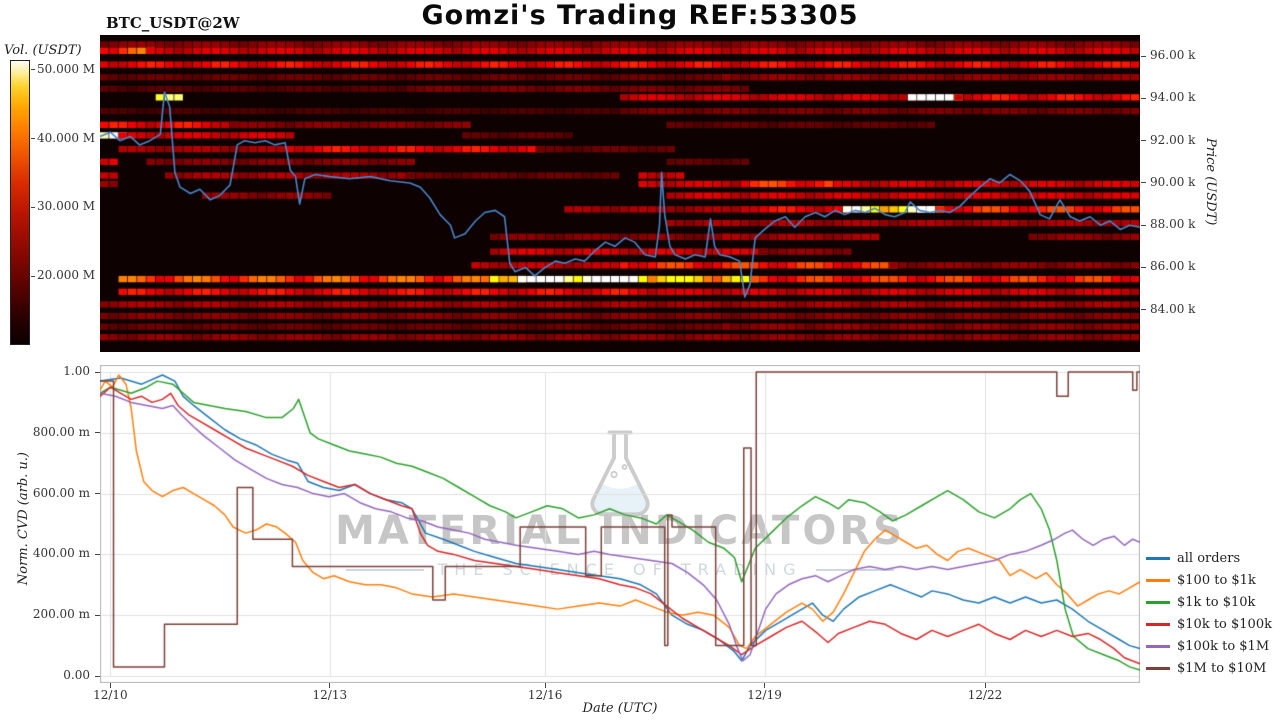 This screenshot has width=1280, height=720. I want to click on colorbar-tick-label: 40.000 M, so click(66, 137).